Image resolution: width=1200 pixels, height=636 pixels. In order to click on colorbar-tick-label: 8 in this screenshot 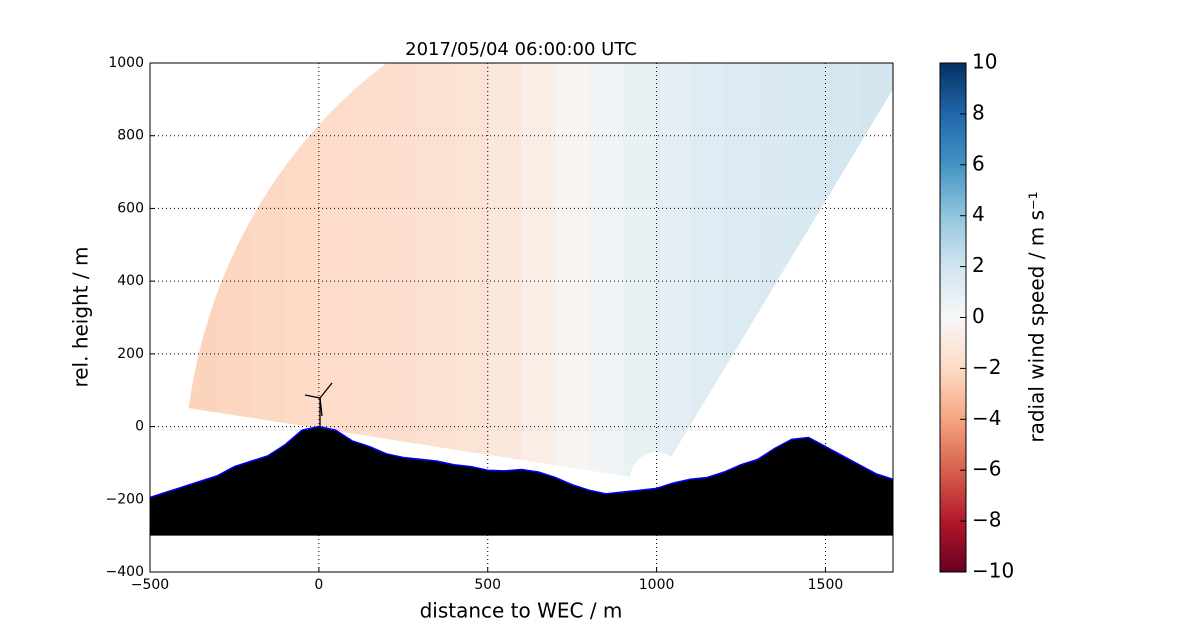, I will do `click(978, 112)`.